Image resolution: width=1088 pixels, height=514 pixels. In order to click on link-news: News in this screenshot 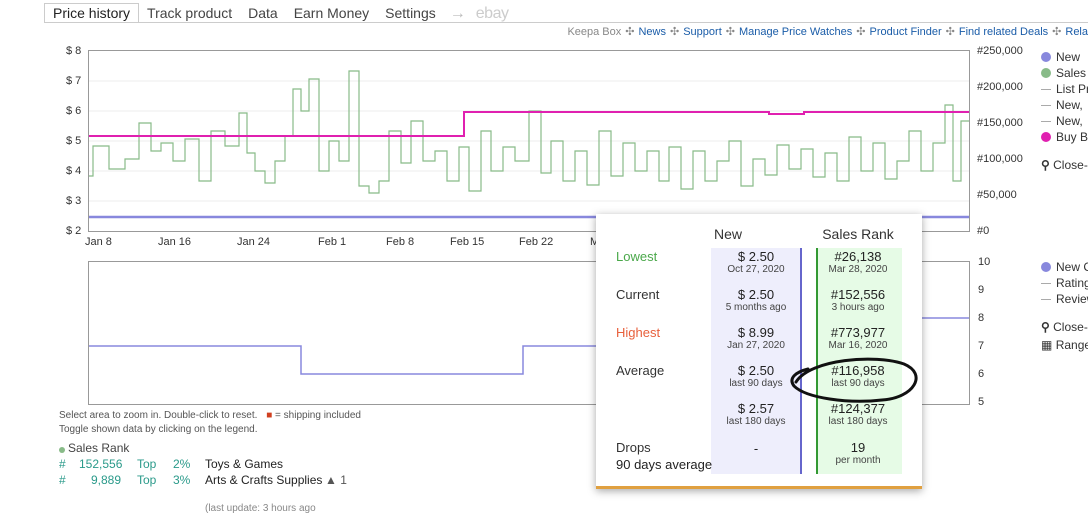, I will do `click(652, 32)`.